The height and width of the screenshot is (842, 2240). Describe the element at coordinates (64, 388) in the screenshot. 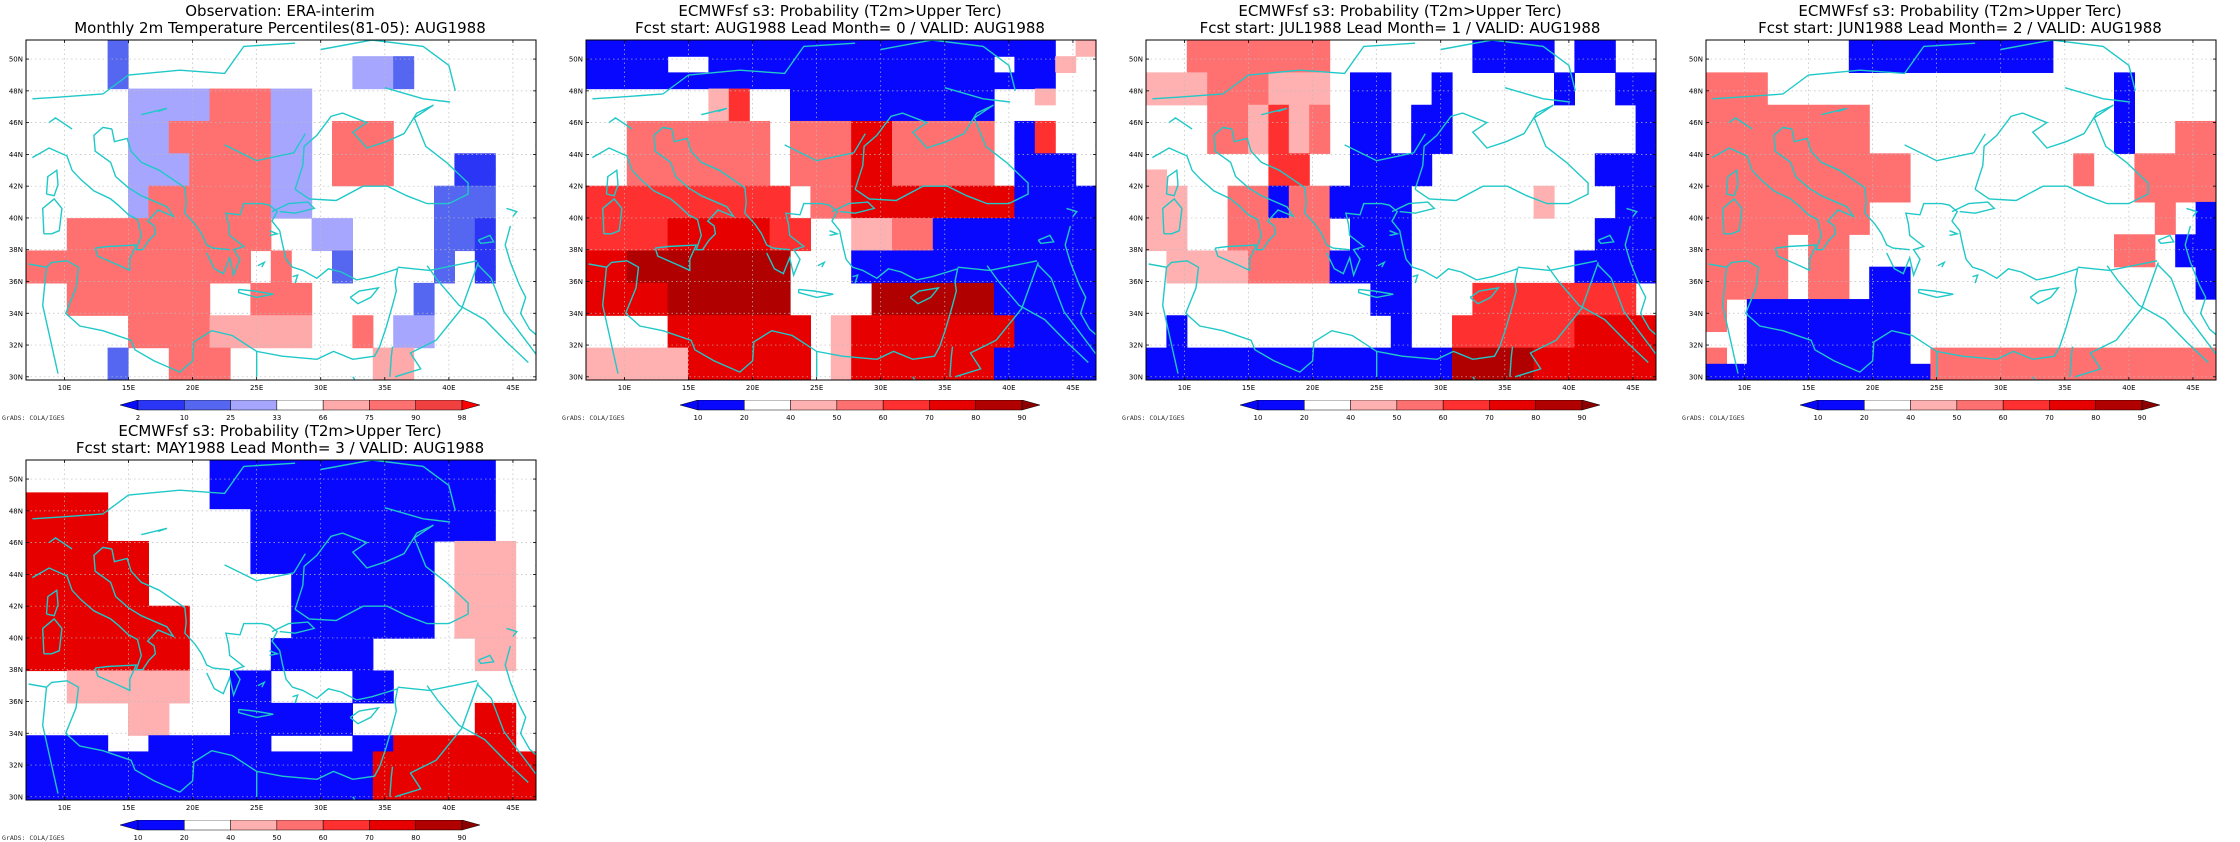

I see `lon-tick-label: 10E` at that location.